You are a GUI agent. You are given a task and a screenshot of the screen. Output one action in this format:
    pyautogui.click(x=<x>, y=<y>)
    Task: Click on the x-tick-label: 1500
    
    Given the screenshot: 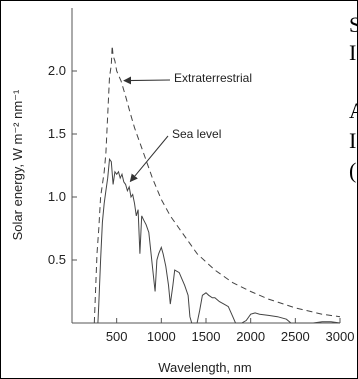 What is the action you would take?
    pyautogui.click(x=206, y=336)
    